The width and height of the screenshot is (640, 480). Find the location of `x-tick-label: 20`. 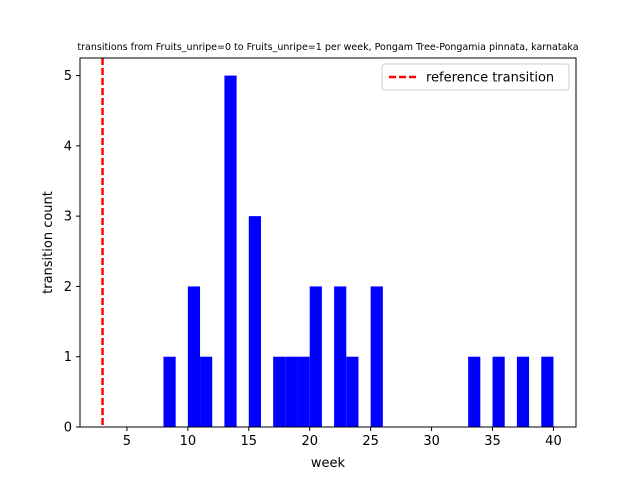

x-tick-label: 20 is located at coordinates (309, 441).